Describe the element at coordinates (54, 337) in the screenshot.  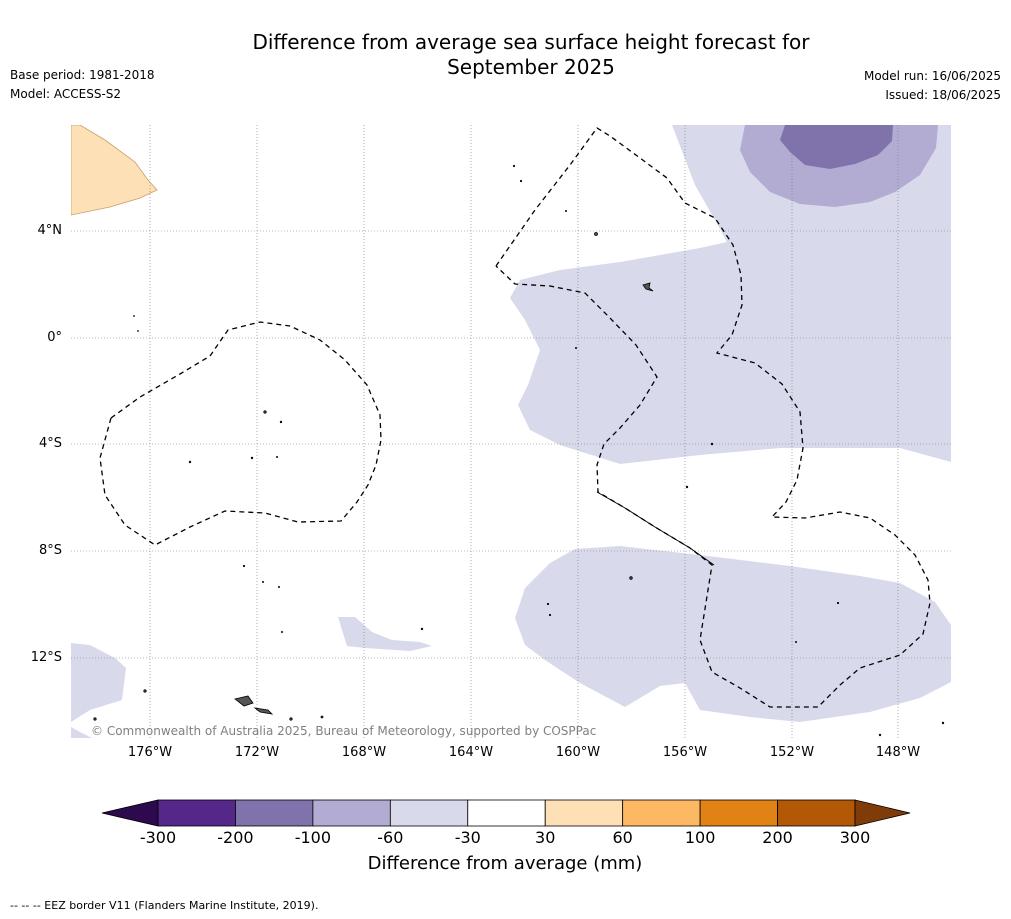
I see `lat-tick-0: 0°` at that location.